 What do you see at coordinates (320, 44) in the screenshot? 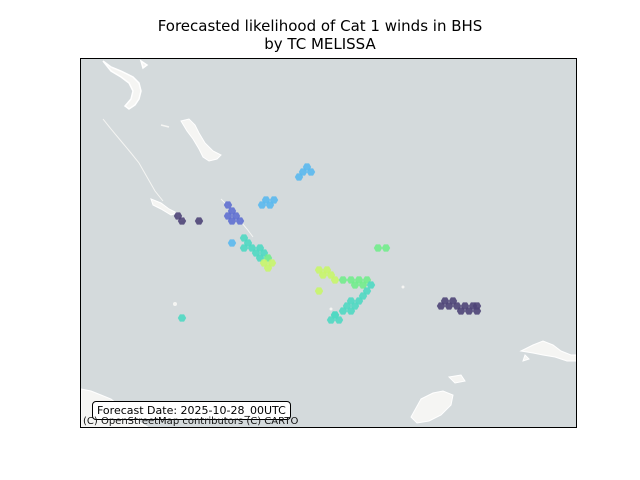
I see `chart-title-line2: by TC MELISSA` at bounding box center [320, 44].